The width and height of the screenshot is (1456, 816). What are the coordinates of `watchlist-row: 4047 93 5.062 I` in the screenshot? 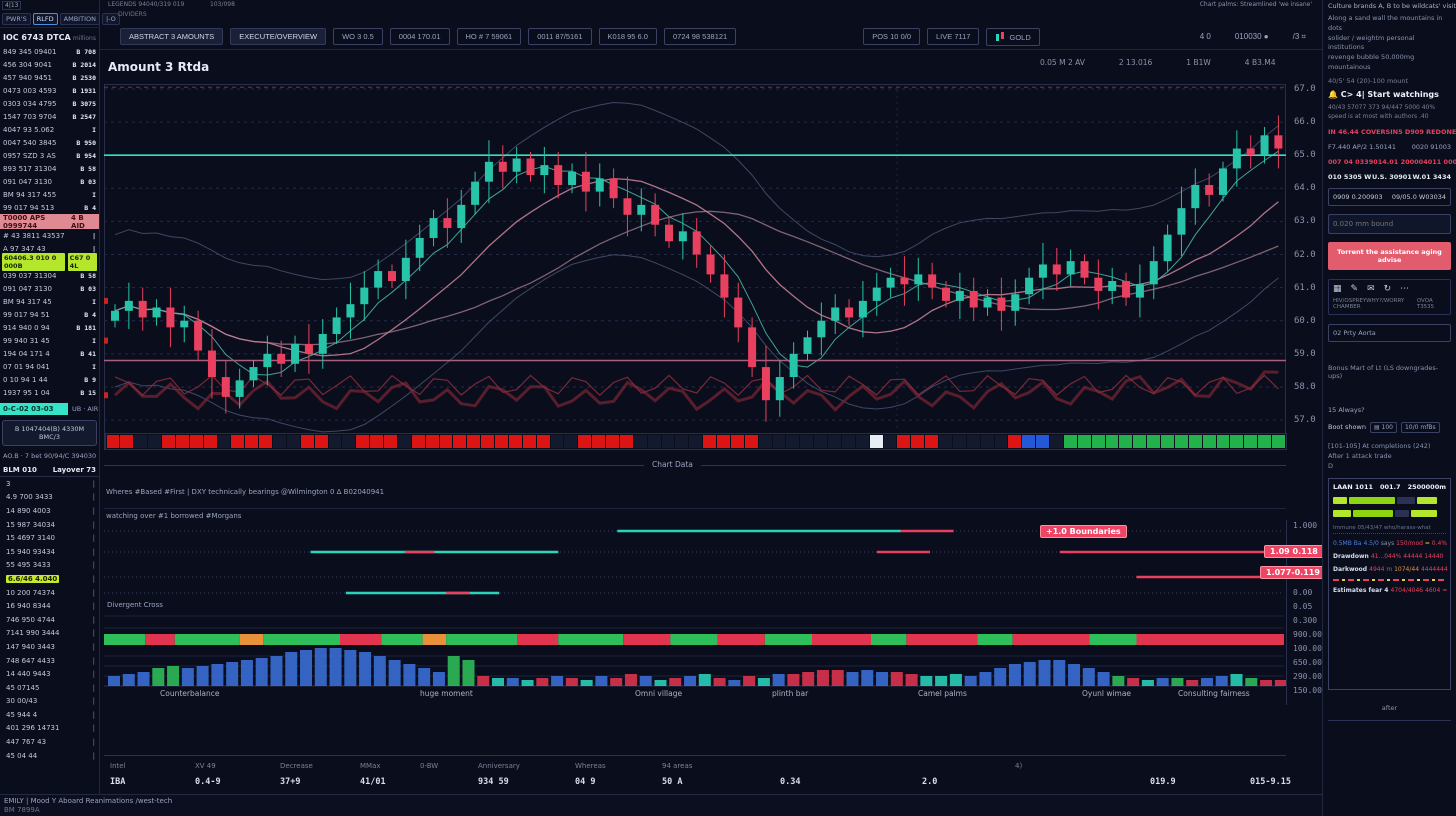 It's located at (49, 129).